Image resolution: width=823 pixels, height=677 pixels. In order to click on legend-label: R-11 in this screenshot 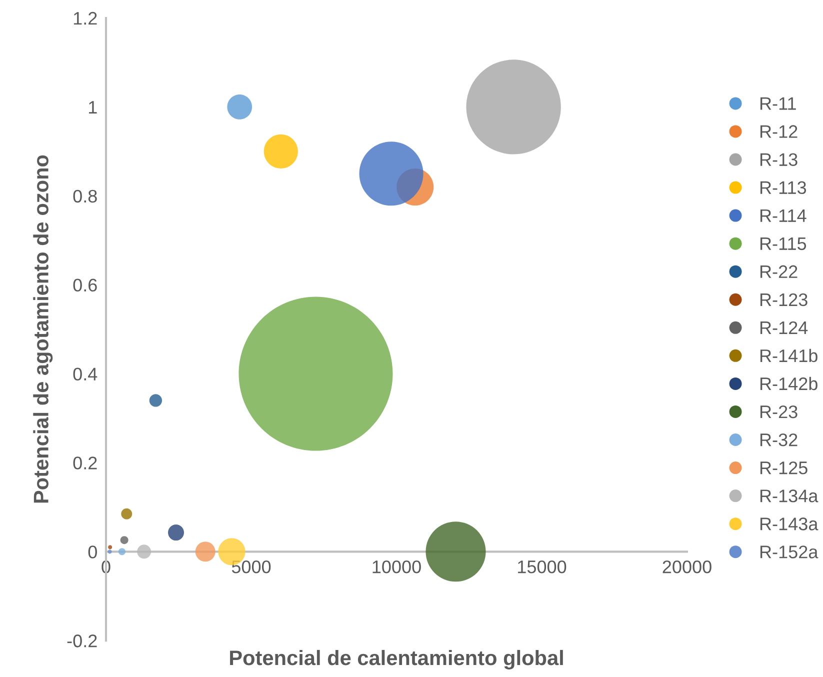, I will do `click(778, 103)`.